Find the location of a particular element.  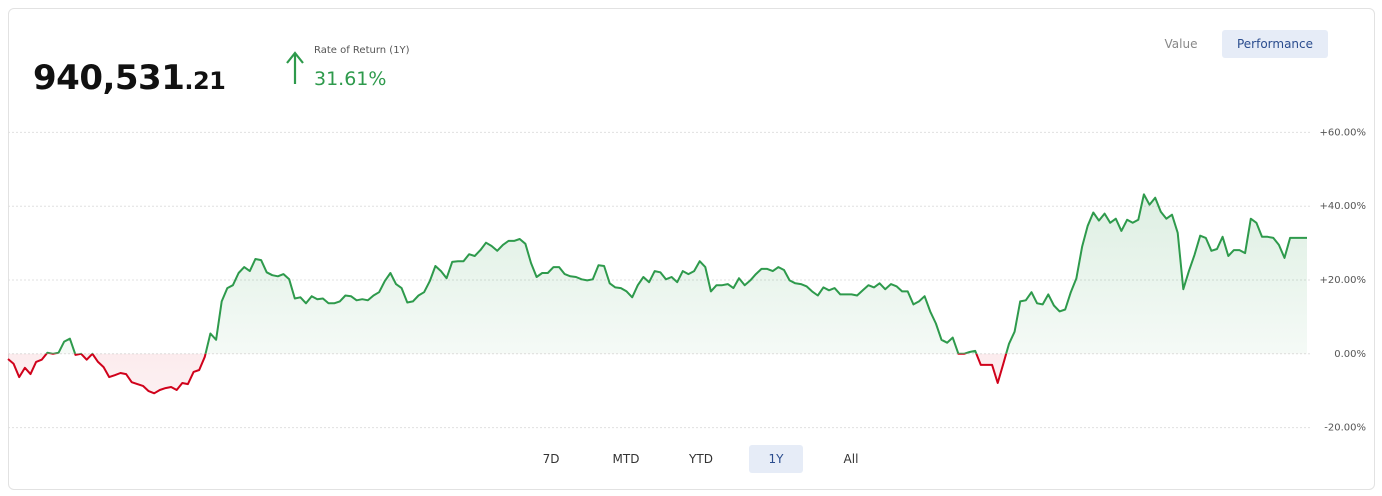

range-button: 7D is located at coordinates (551, 459).